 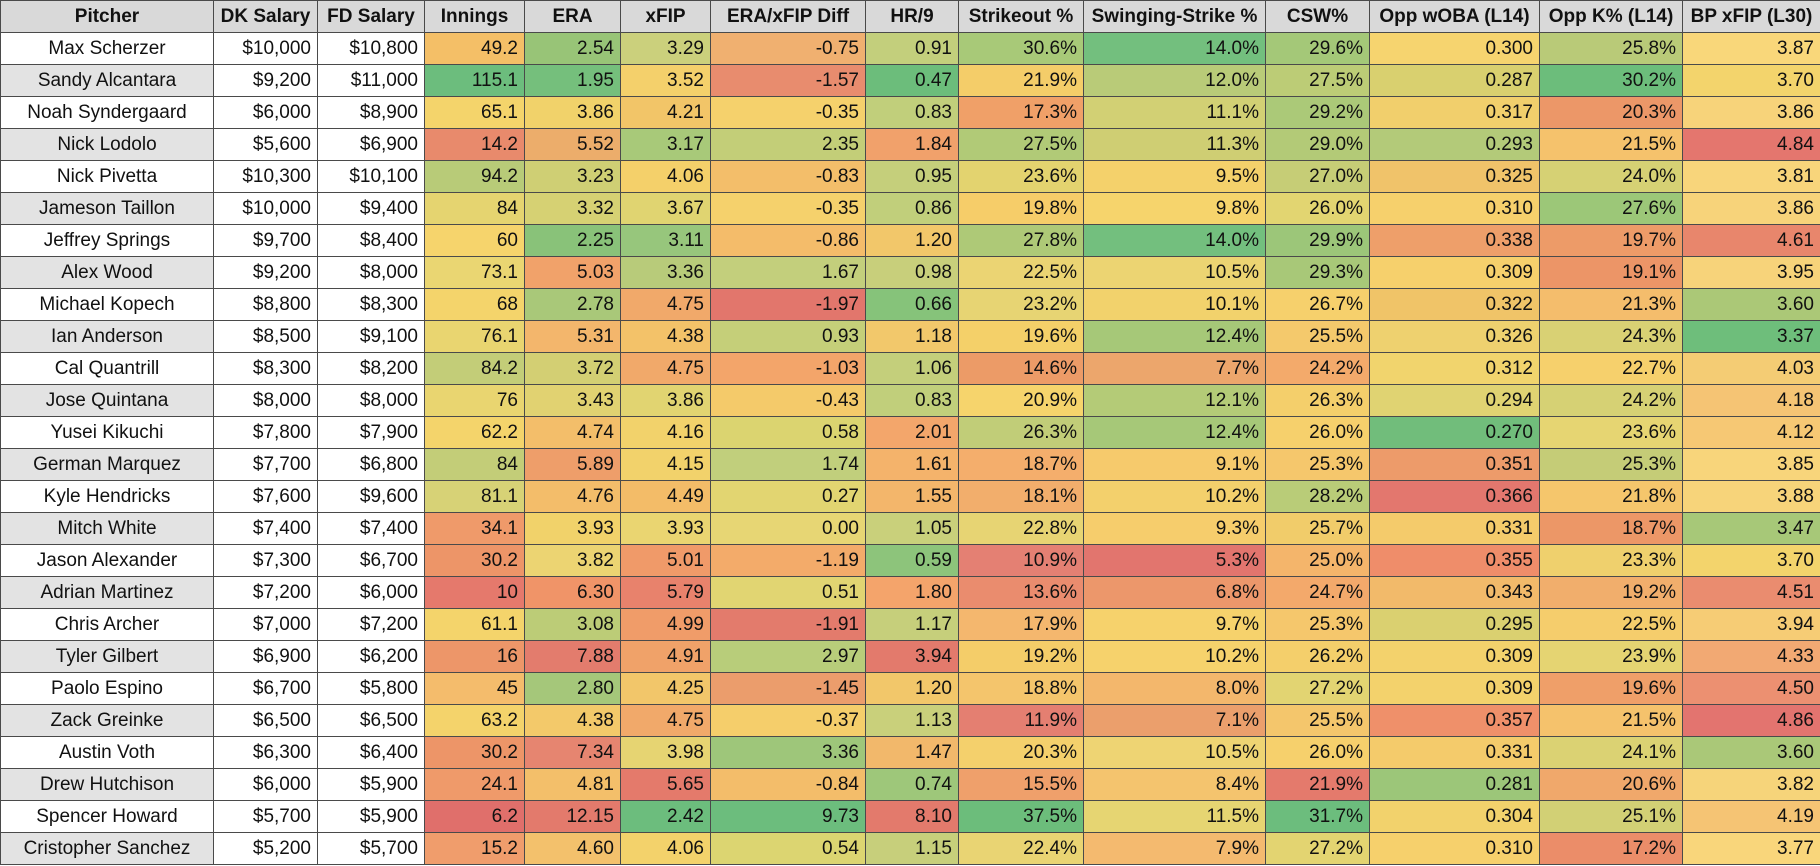 What do you see at coordinates (665, 752) in the screenshot?
I see `cell-xfip: 3.98` at bounding box center [665, 752].